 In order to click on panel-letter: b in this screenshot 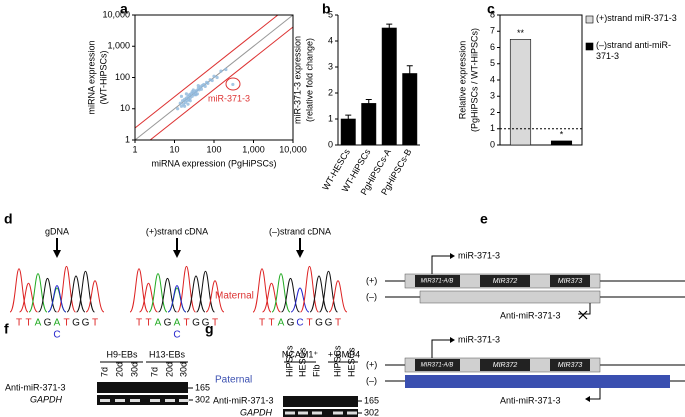, I will do `click(326, 9)`.